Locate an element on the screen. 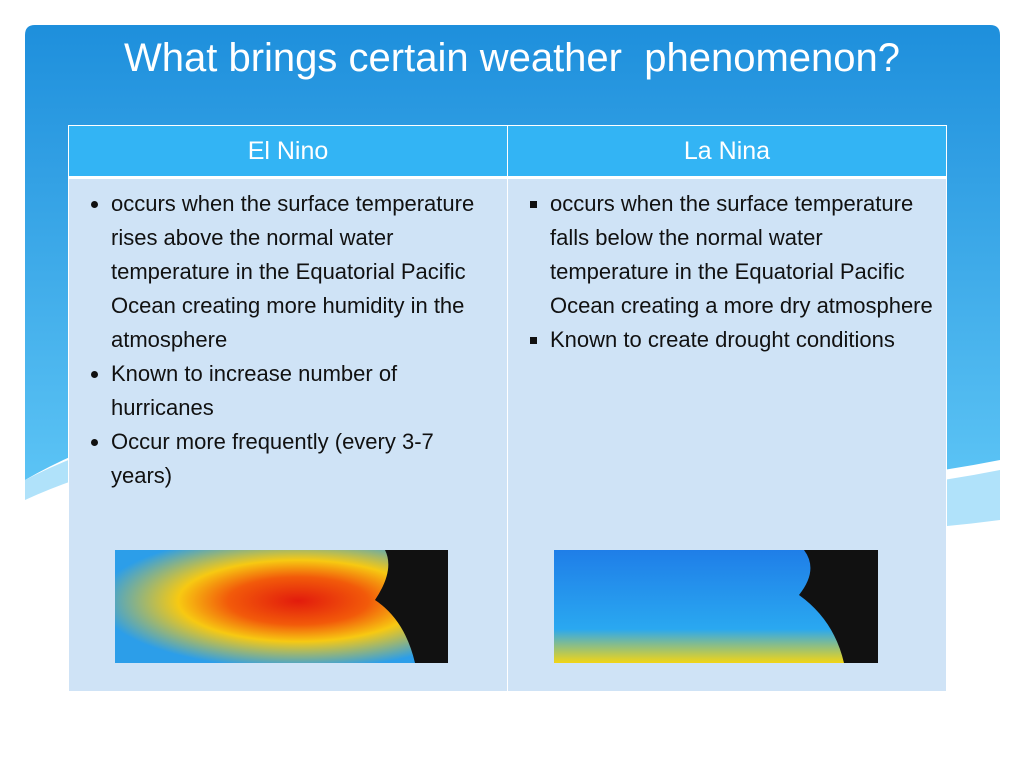  bullet-item: Occur more frequently (every 3-7 years) is located at coordinates (305, 459).